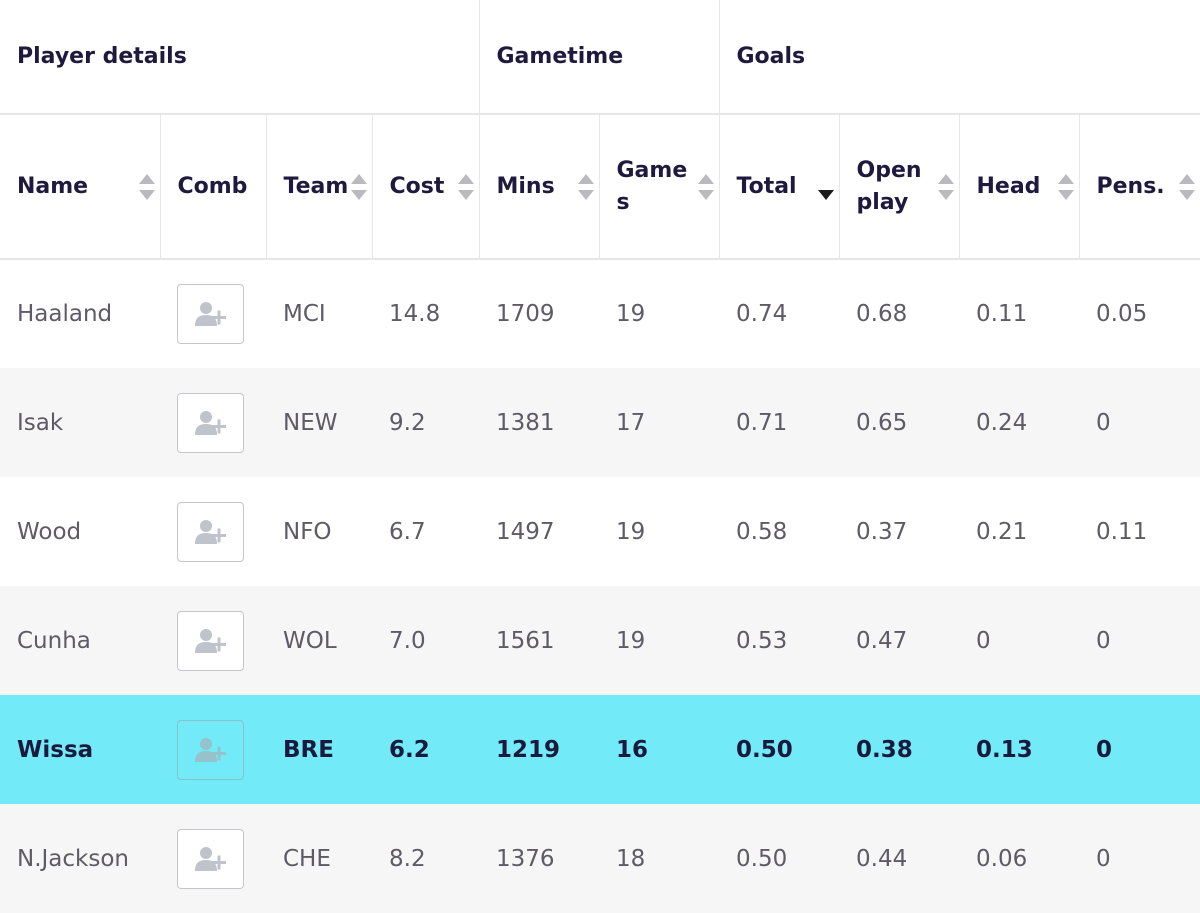 The height and width of the screenshot is (913, 1200). I want to click on column-label: Team, so click(316, 186).